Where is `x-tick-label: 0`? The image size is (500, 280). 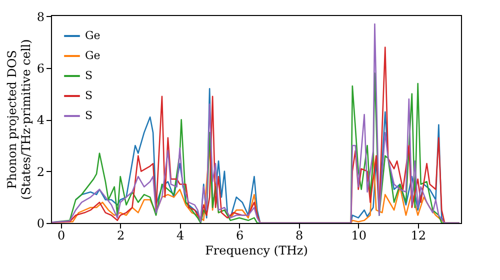
x-tick-label: 0 is located at coordinates (62, 235).